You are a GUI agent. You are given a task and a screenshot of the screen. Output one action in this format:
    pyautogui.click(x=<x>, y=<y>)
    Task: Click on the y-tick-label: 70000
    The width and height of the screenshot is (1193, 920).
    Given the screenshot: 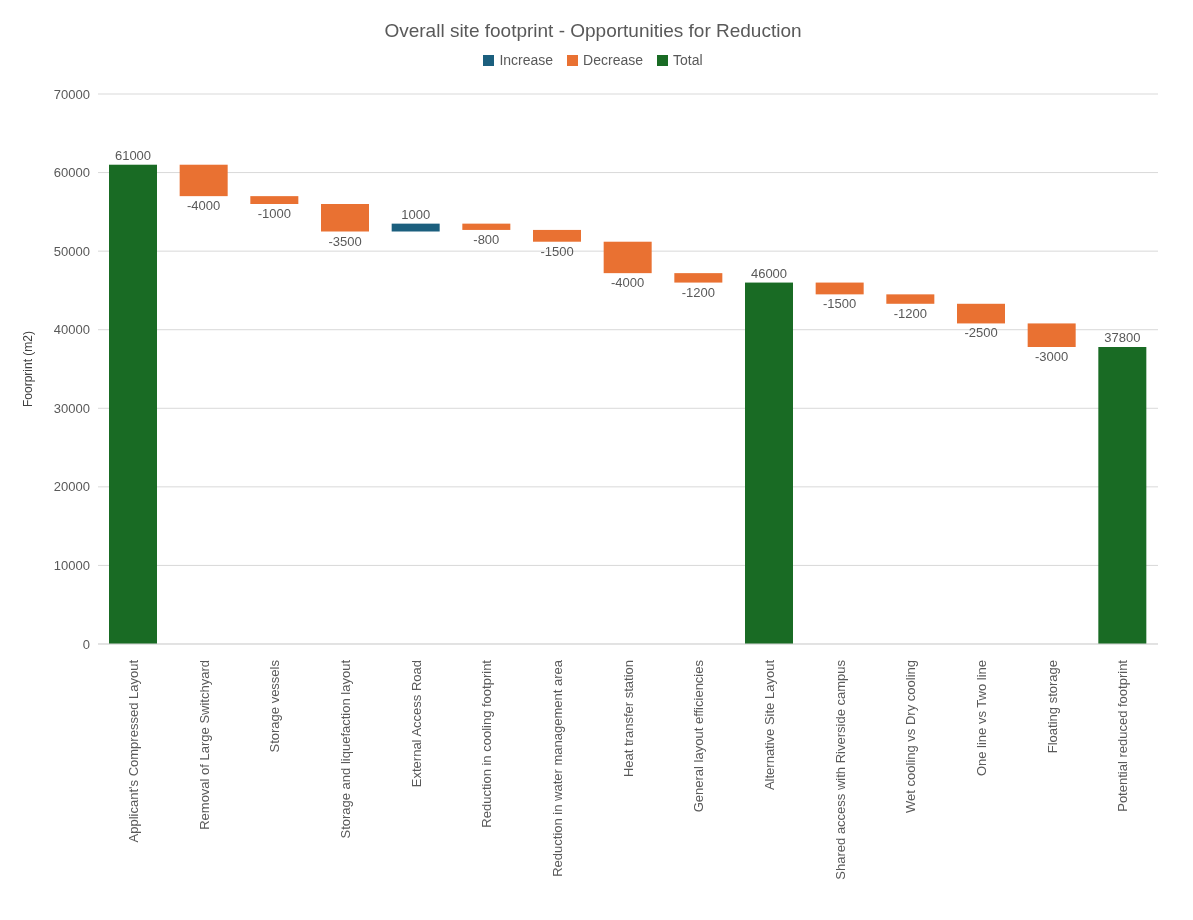 What is the action you would take?
    pyautogui.click(x=71, y=94)
    